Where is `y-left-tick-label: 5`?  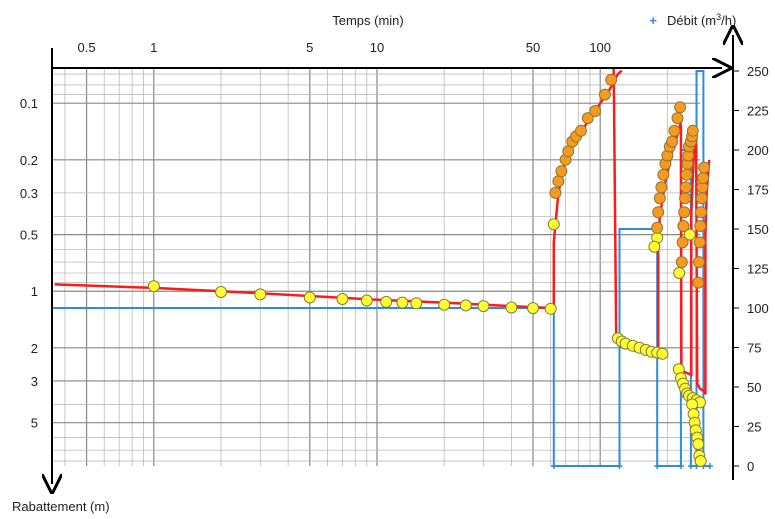
y-left-tick-label: 5 is located at coordinates (34, 423).